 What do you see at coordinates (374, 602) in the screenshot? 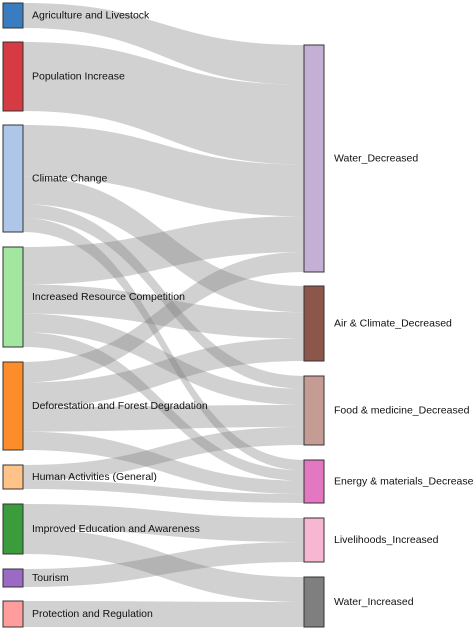
I see `node-label: Water_Increased` at bounding box center [374, 602].